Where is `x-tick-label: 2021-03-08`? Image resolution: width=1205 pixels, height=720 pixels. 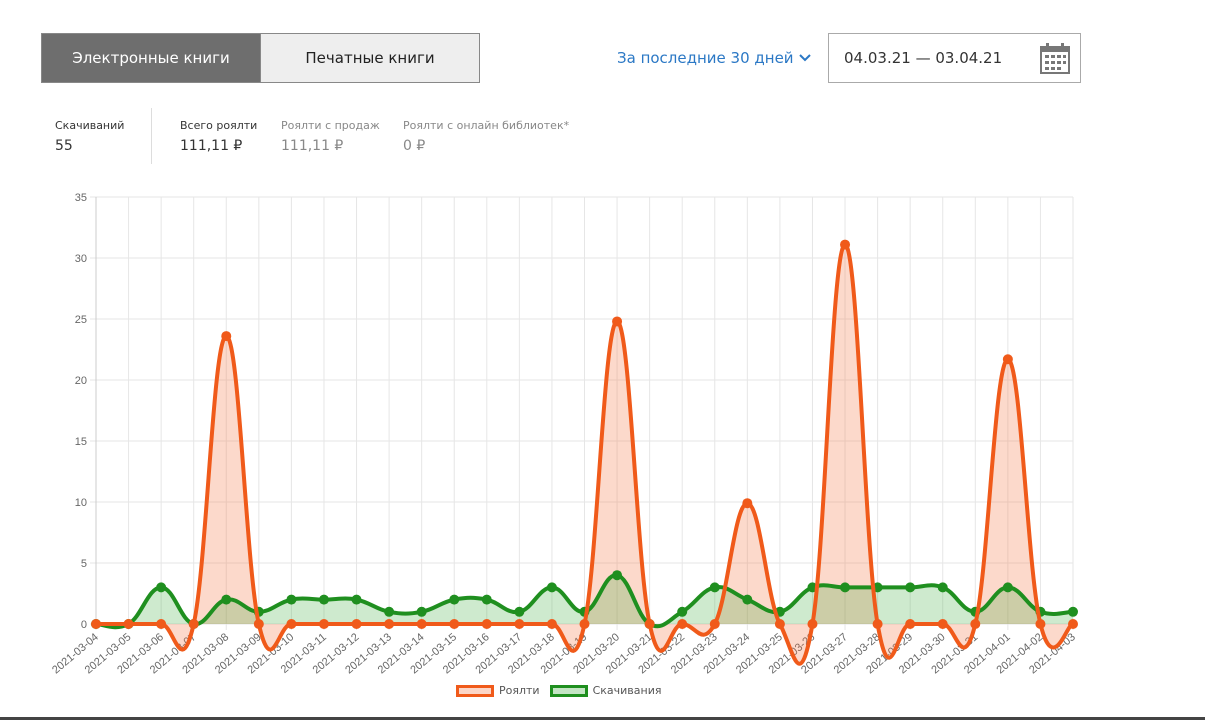
x-tick-label: 2021-03-08 is located at coordinates (205, 653).